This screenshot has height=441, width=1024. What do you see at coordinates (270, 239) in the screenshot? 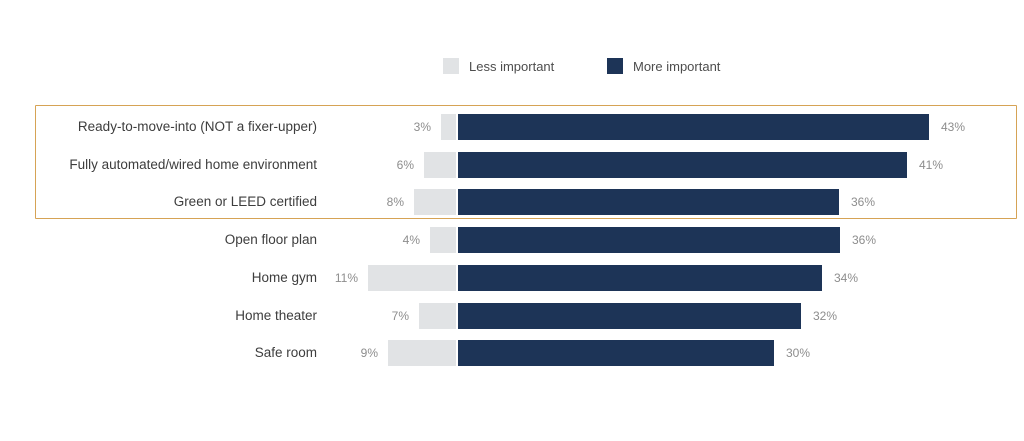
I see `category-label: Open floor plan` at bounding box center [270, 239].